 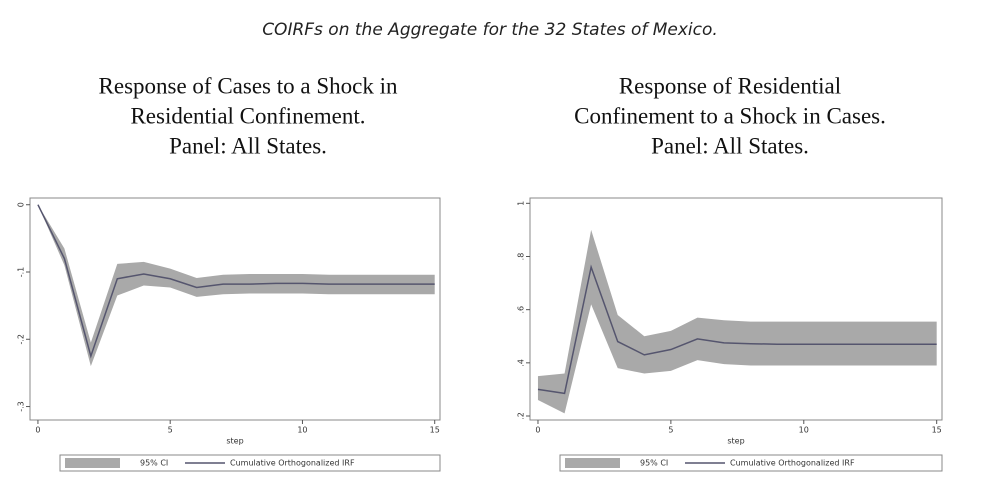 What do you see at coordinates (521, 257) in the screenshot?
I see `y-tick-label: .8` at bounding box center [521, 257].